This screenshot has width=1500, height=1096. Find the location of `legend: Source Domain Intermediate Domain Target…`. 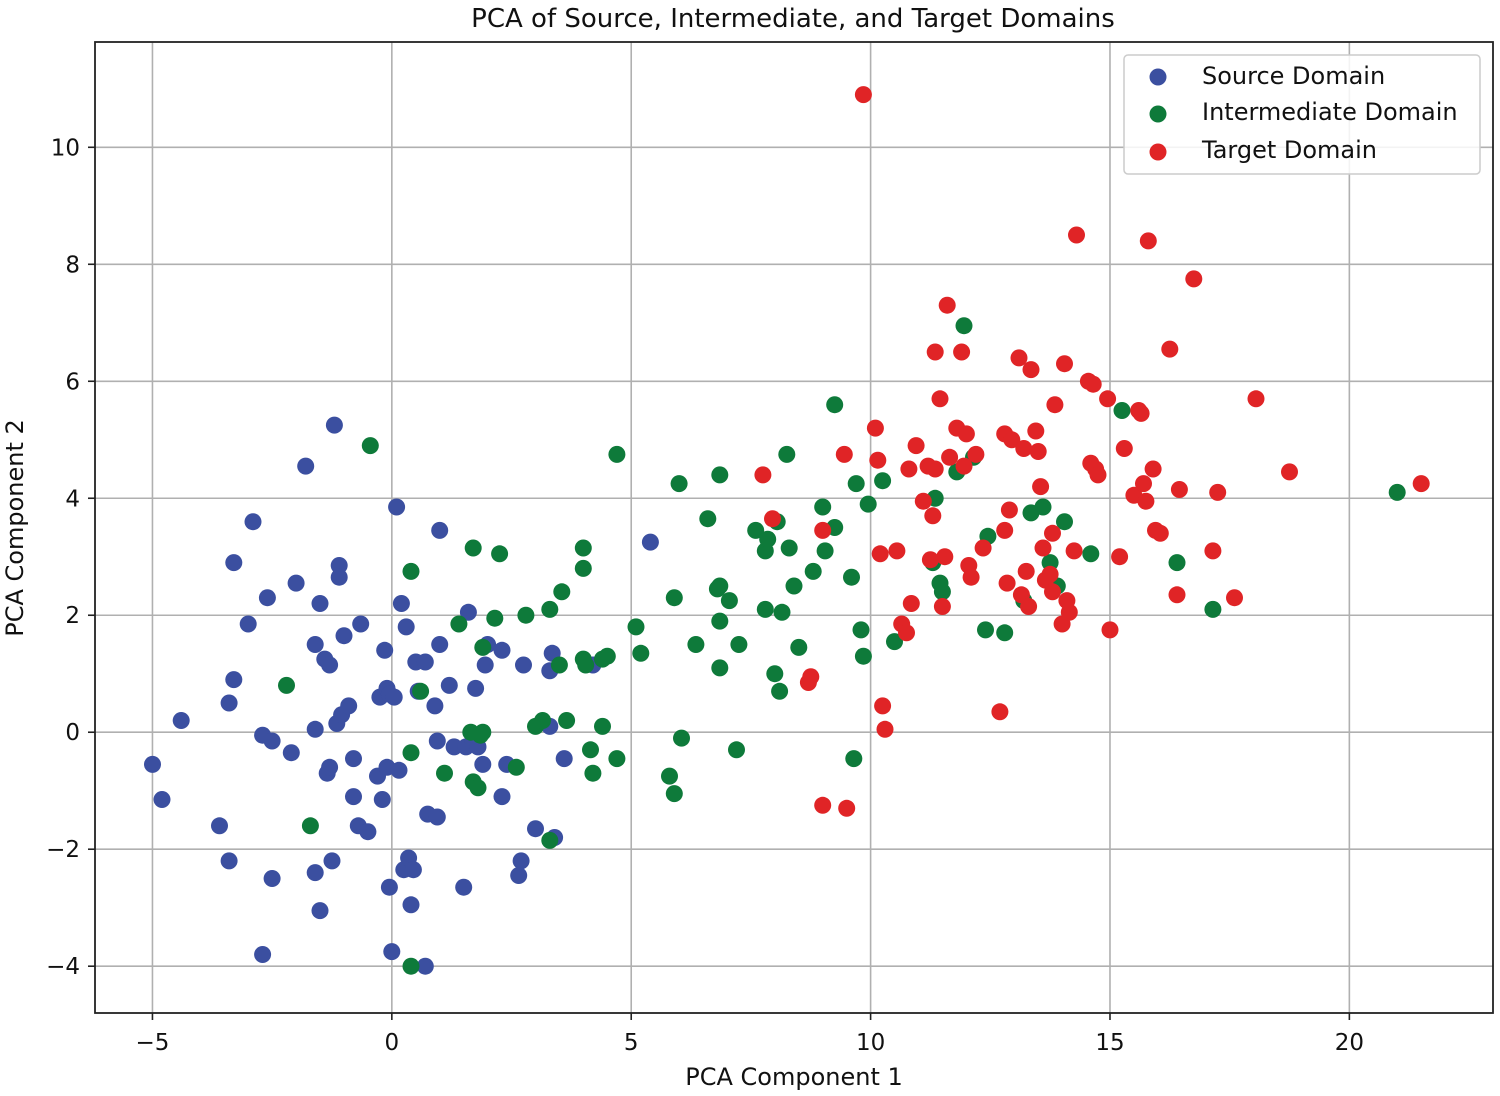

legend: Source Domain Intermediate Domain Target… is located at coordinates (1302, 114).